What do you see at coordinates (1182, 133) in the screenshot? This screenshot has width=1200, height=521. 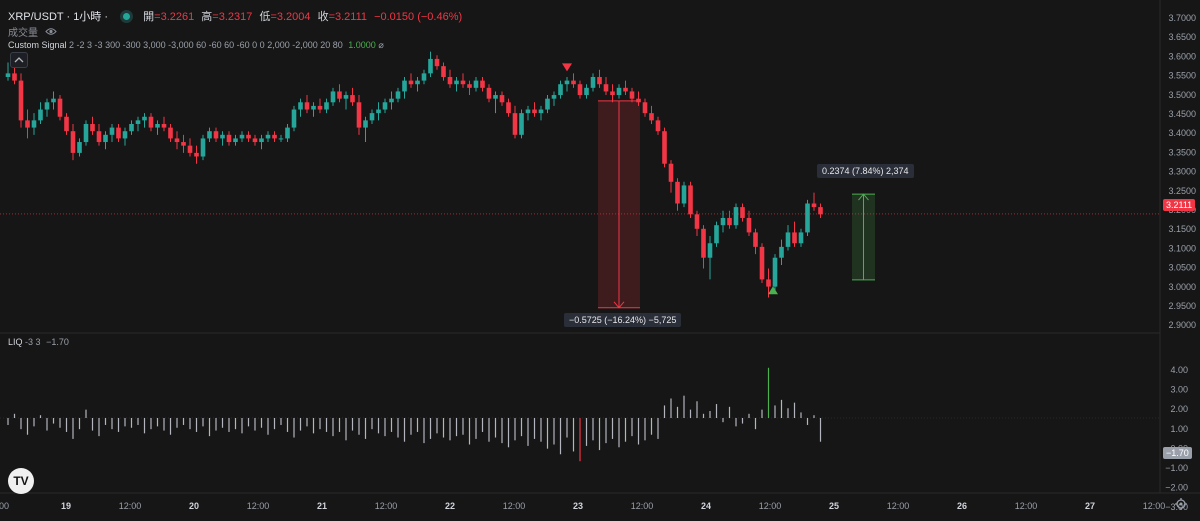 I see `price-tick-label: 3.4000` at bounding box center [1182, 133].